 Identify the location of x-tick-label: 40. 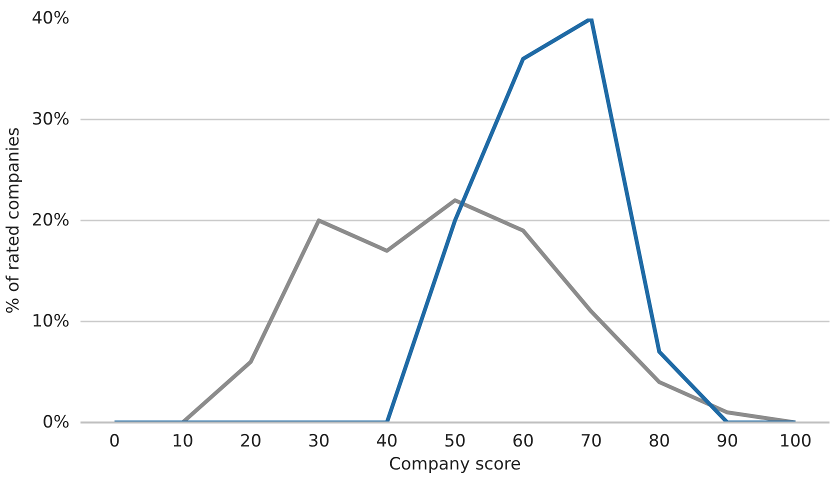
(387, 442).